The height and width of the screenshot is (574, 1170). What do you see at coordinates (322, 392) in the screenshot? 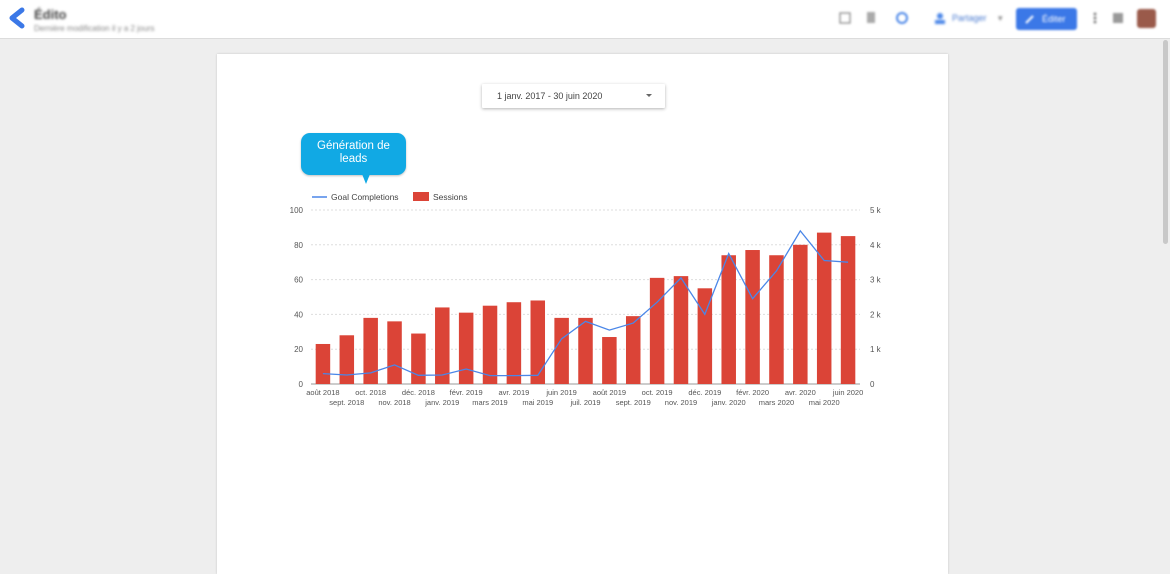
I see `x-axis-tick-label: août 2018` at bounding box center [322, 392].